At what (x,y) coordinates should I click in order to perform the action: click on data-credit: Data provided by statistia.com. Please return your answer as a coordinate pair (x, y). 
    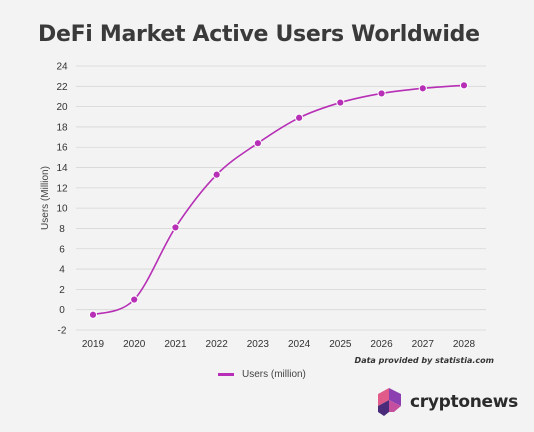
    Looking at the image, I should click on (424, 360).